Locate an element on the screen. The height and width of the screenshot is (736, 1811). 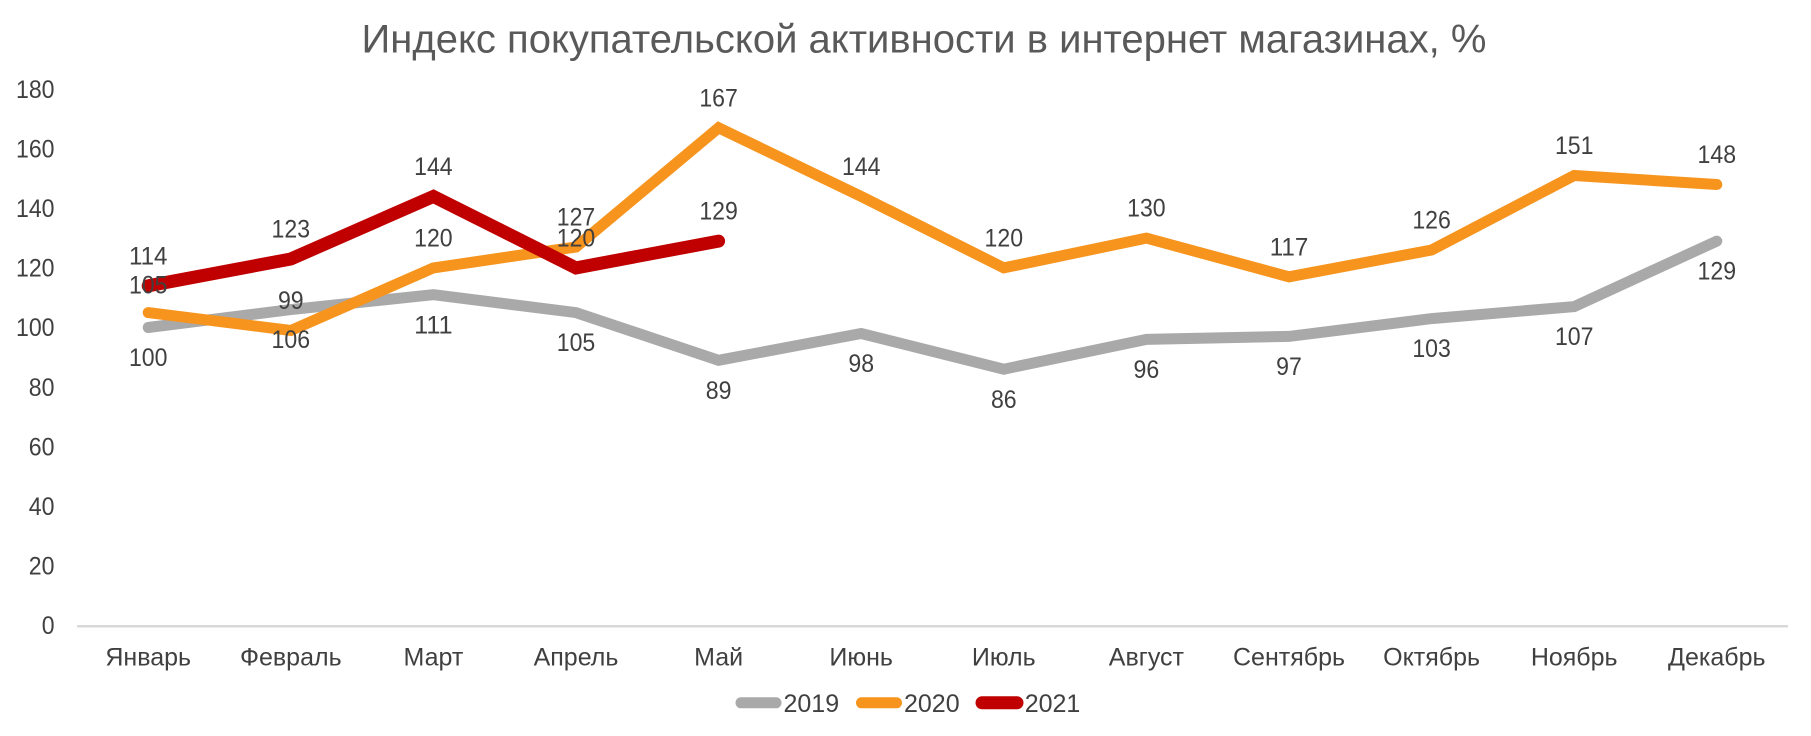
svg-text: 2019 is located at coordinates (812, 704).